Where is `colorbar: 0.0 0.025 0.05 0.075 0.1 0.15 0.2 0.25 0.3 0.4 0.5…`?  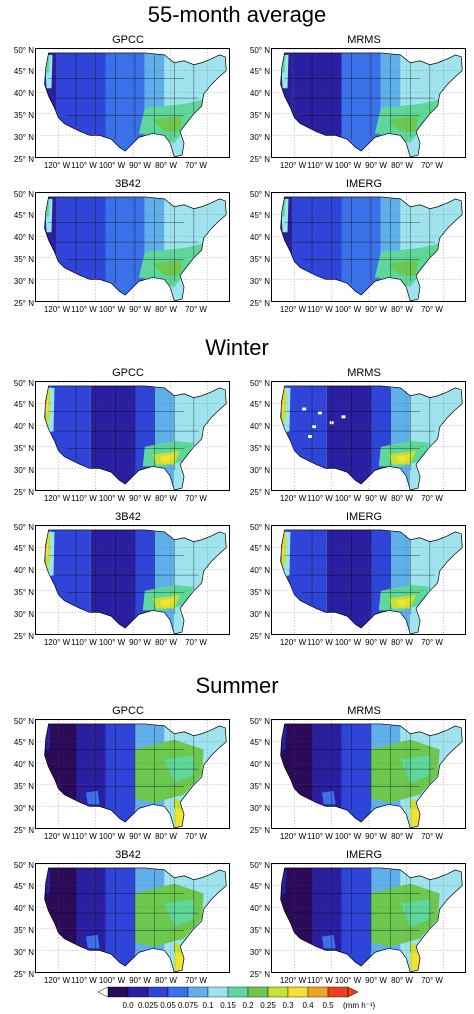 colorbar: 0.0 0.025 0.05 0.075 0.1 0.15 0.2 0.25 0.3 0.4 0.5… is located at coordinates (241, 999).